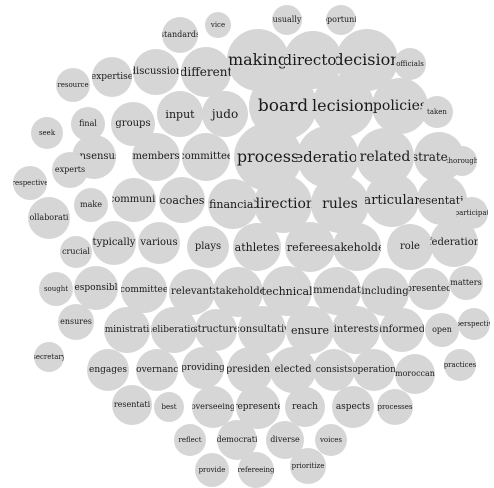  I want to click on word-label: processes, so click(395, 406).